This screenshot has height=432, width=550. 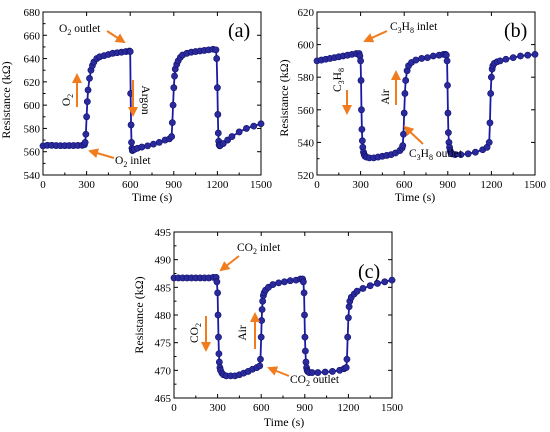 I want to click on y-tick-label-a: 540, so click(x=32, y=176).